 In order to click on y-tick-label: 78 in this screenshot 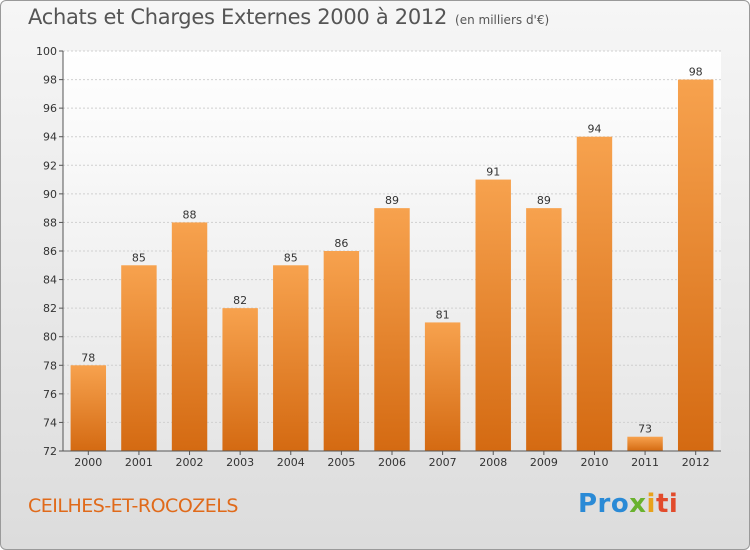, I will do `click(50, 365)`.